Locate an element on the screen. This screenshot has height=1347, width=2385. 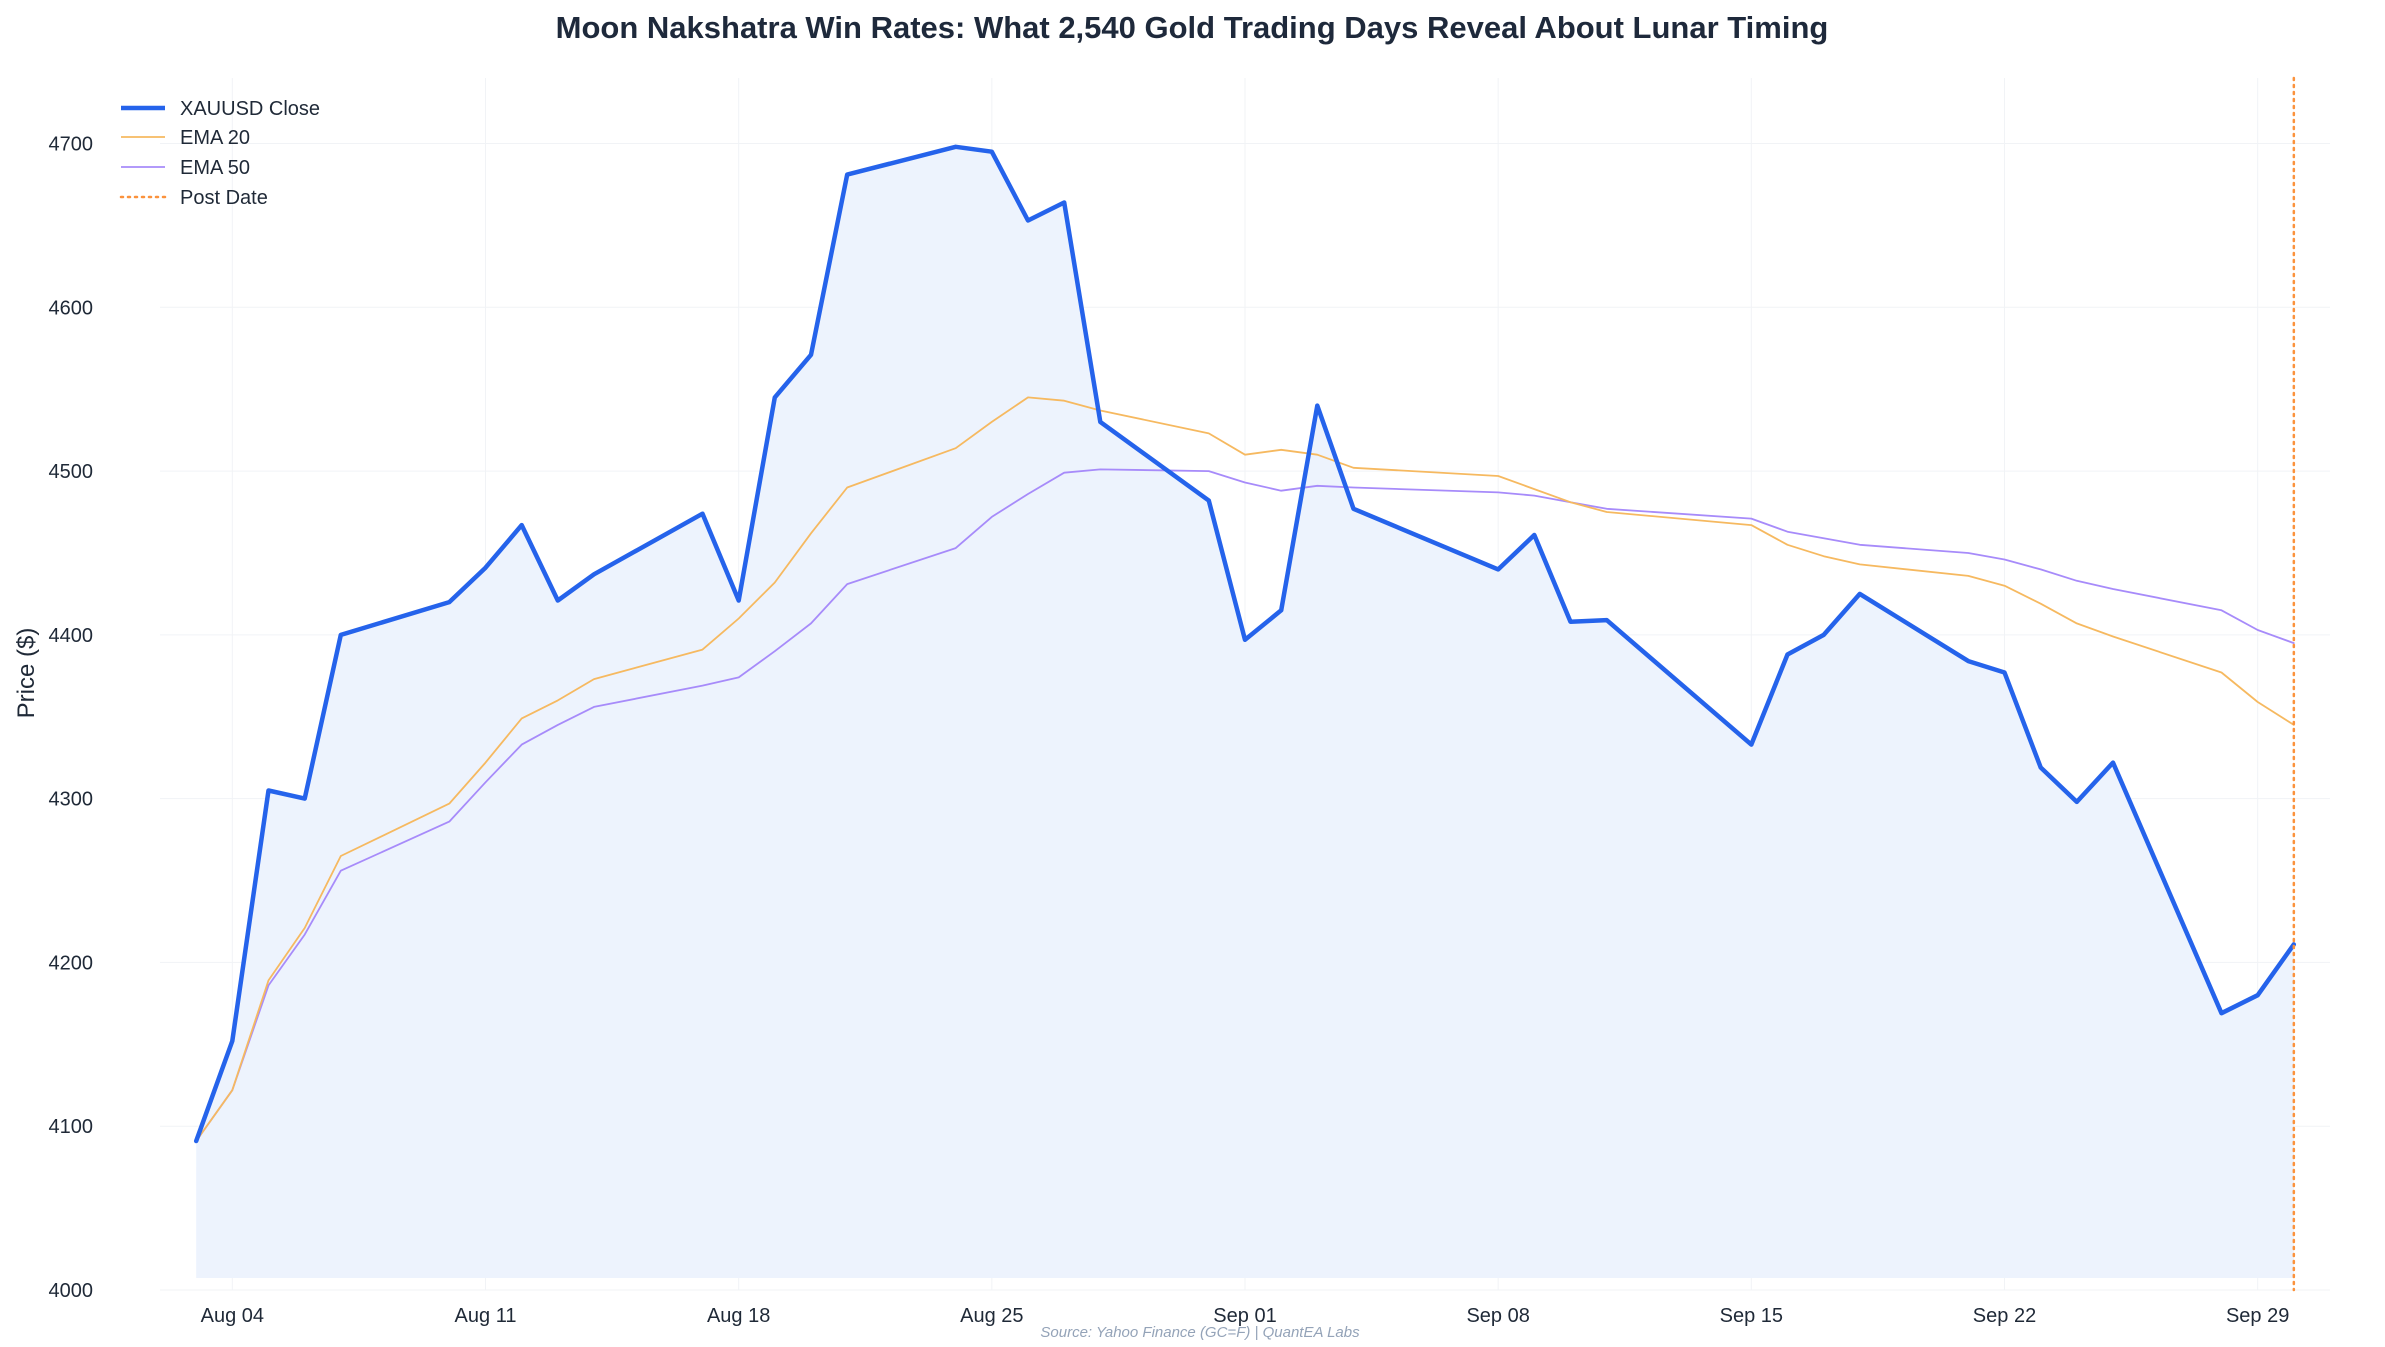
x-tick-label: Sep 22 is located at coordinates (2004, 1316).